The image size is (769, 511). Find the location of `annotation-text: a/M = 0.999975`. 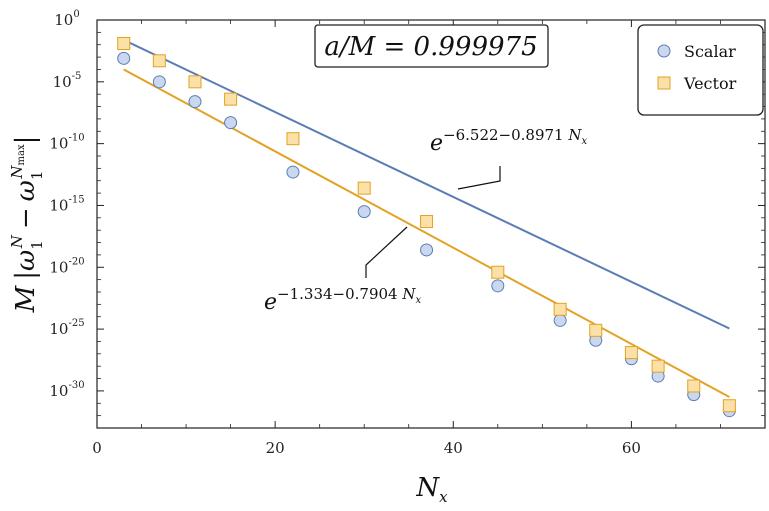

annotation-text: a/M = 0.999975 is located at coordinates (430, 47).